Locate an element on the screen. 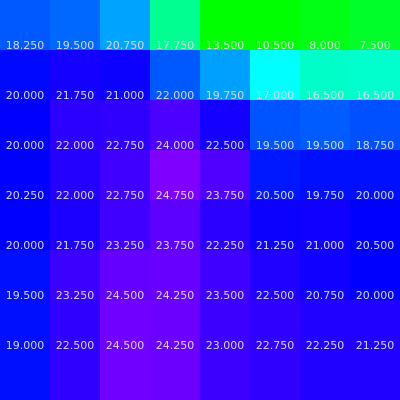 This screenshot has height=400, width=400. heatmap-cell-label: 19.750 is located at coordinates (325, 195).